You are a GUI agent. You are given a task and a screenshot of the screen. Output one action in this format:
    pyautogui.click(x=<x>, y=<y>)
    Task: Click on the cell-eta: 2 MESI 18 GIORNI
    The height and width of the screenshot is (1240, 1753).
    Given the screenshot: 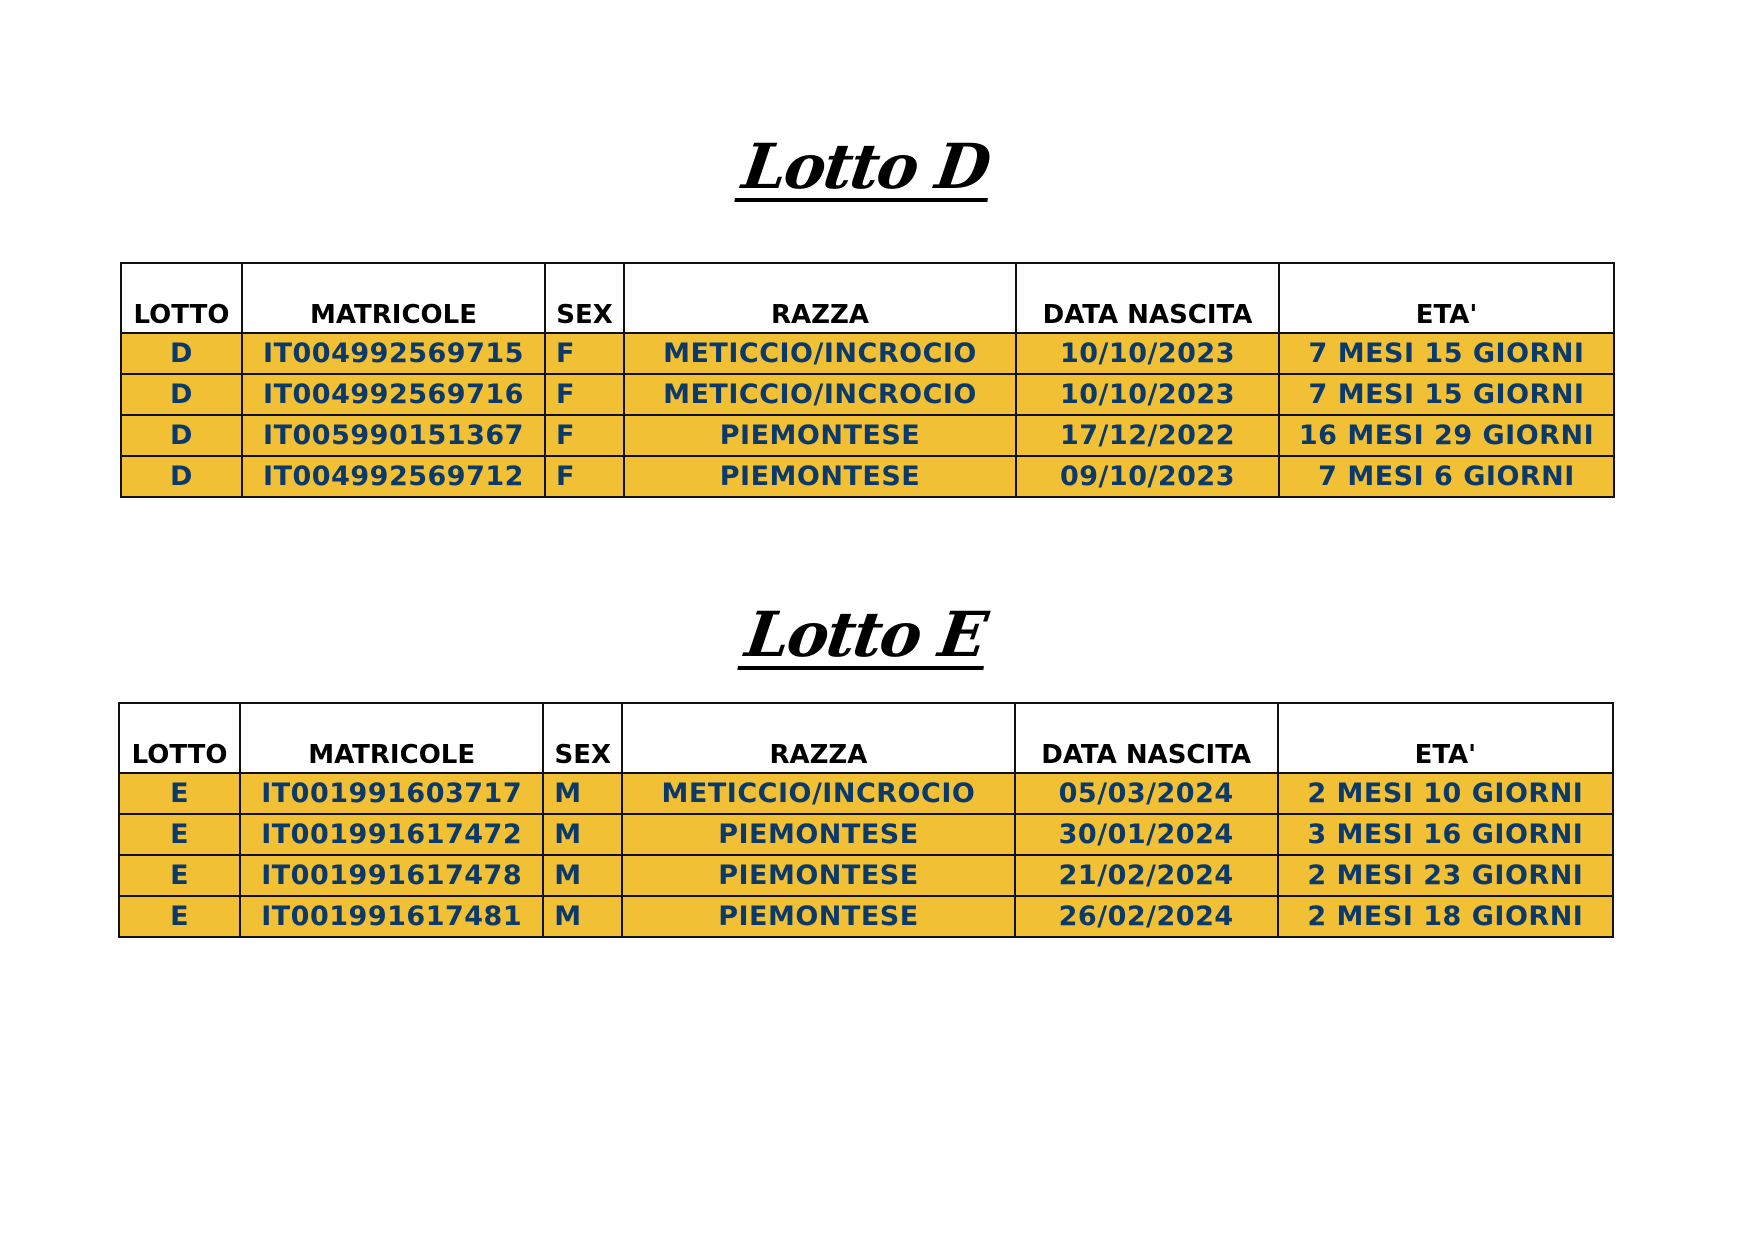 What is the action you would take?
    pyautogui.click(x=1445, y=916)
    